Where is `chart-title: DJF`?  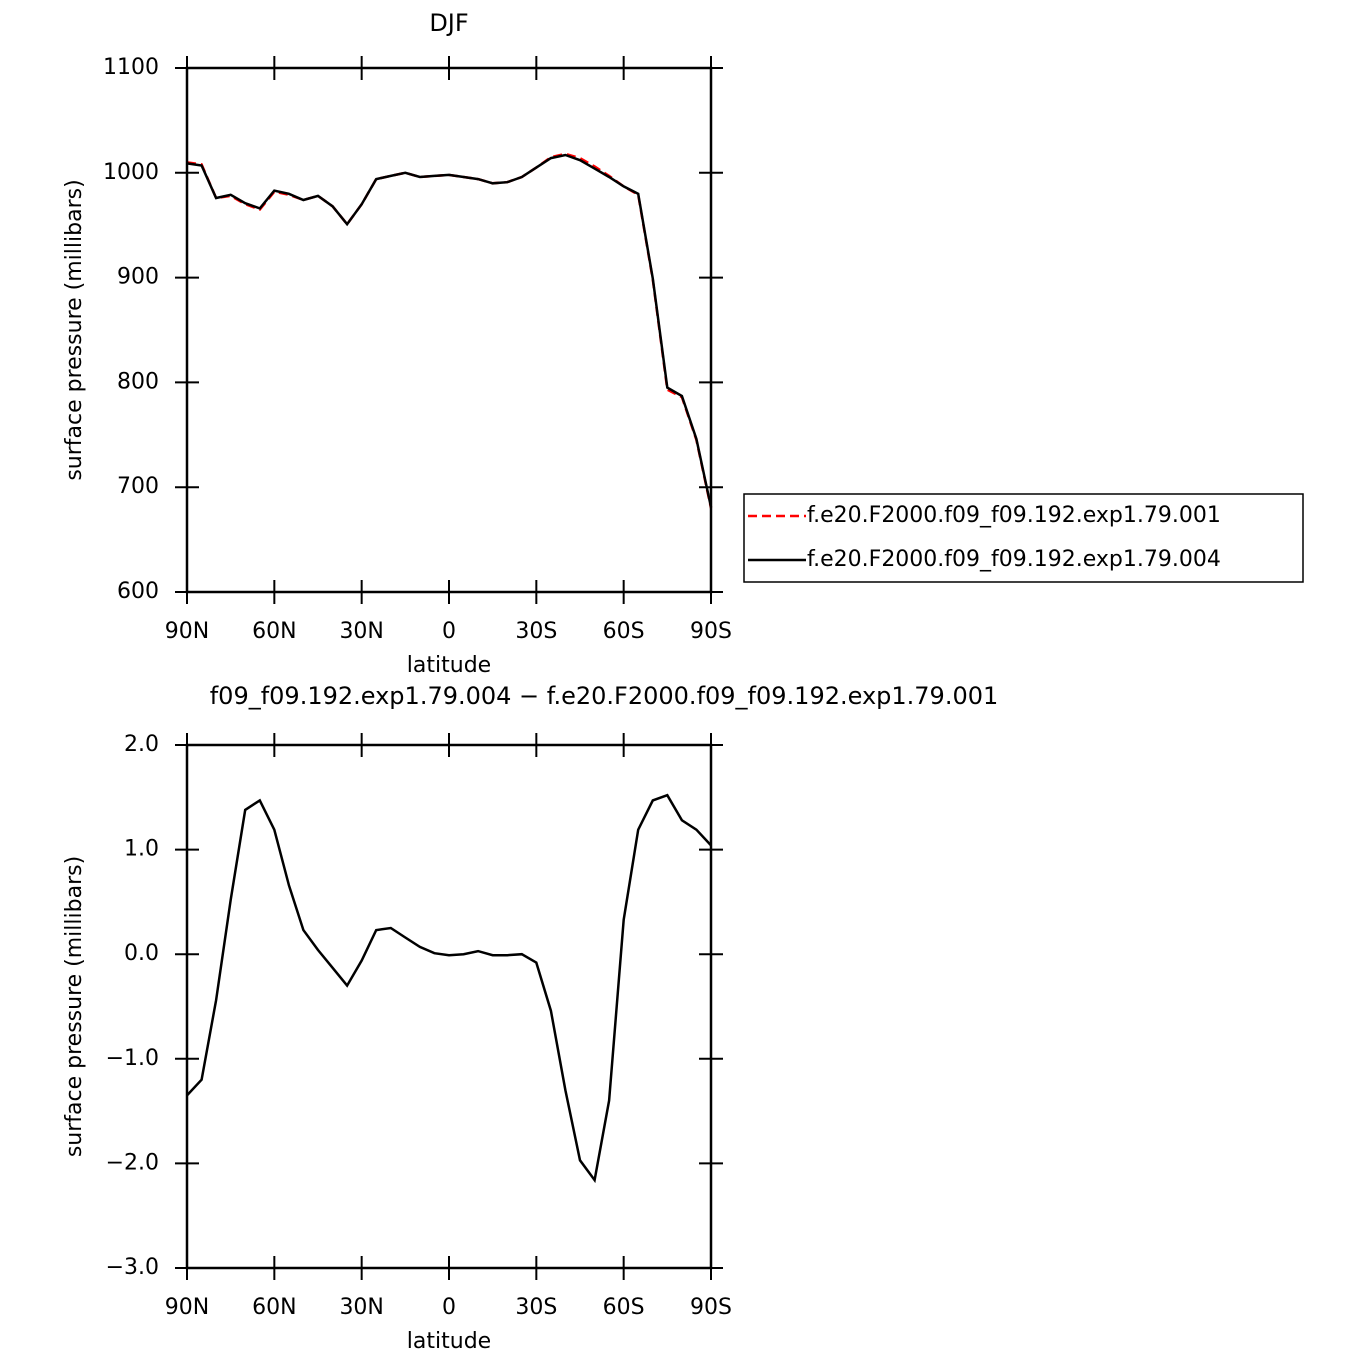
chart-title: DJF is located at coordinates (448, 23).